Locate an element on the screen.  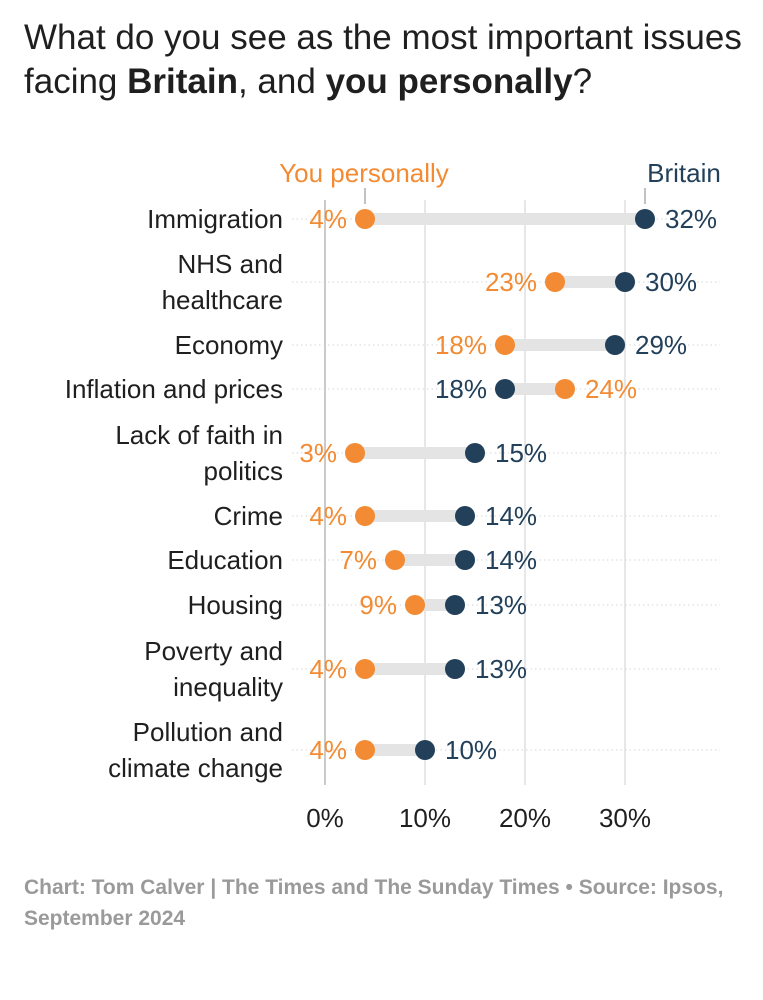
category-label: inequality is located at coordinates (228, 687).